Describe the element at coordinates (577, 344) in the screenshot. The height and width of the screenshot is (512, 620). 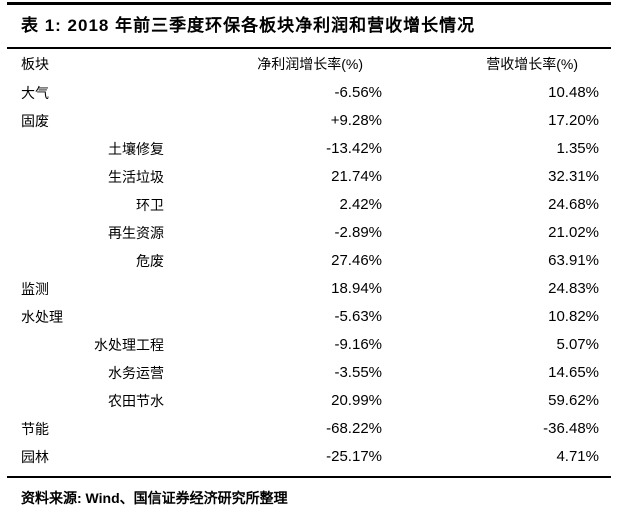
I see `revenue-growth-cell: 5.07%` at that location.